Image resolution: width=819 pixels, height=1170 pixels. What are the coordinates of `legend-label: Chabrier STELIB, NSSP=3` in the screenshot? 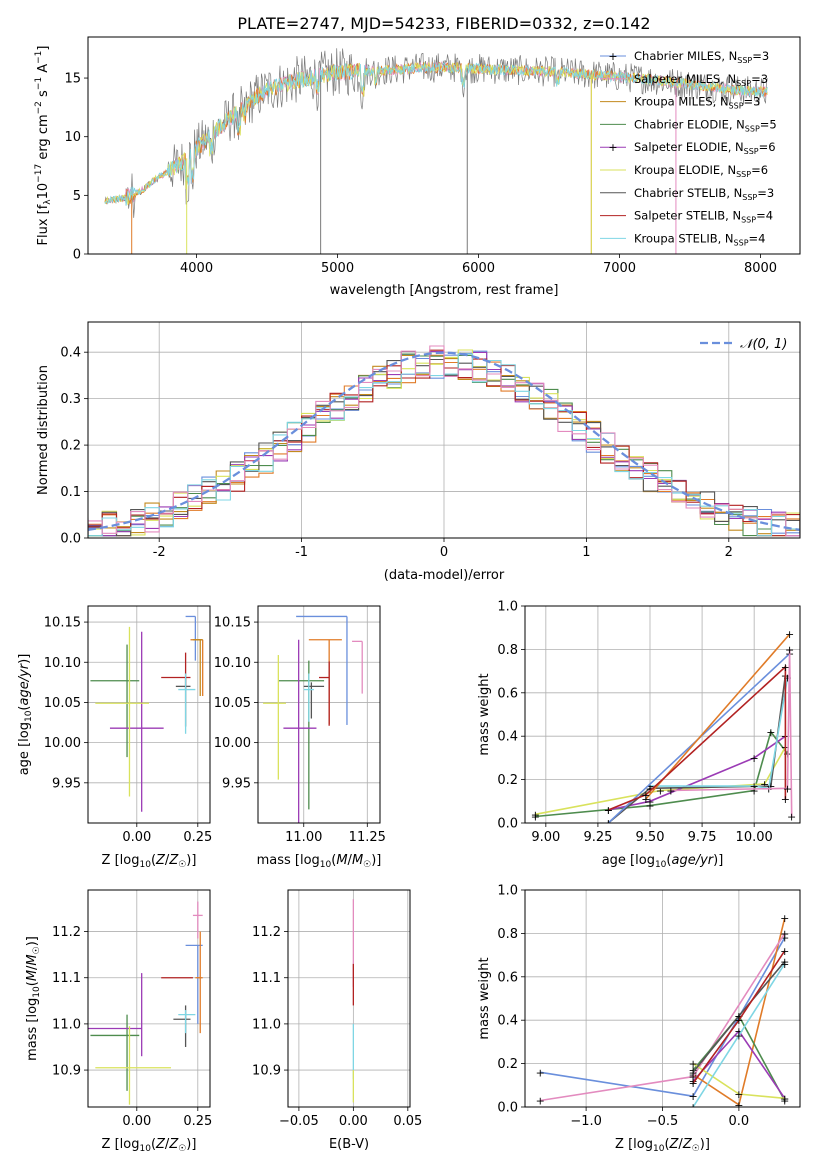 It's located at (704, 194).